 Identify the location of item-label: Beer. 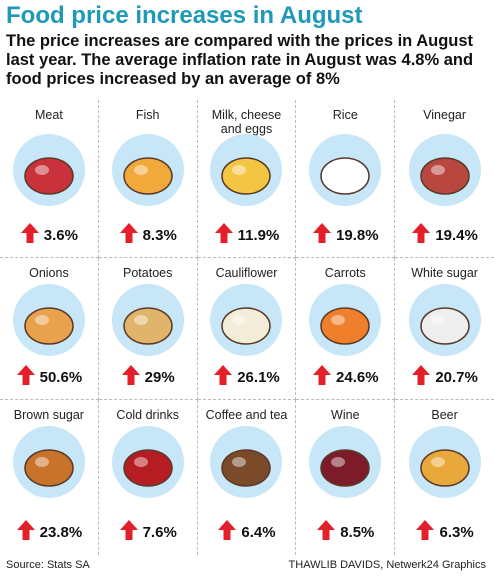
(444, 415).